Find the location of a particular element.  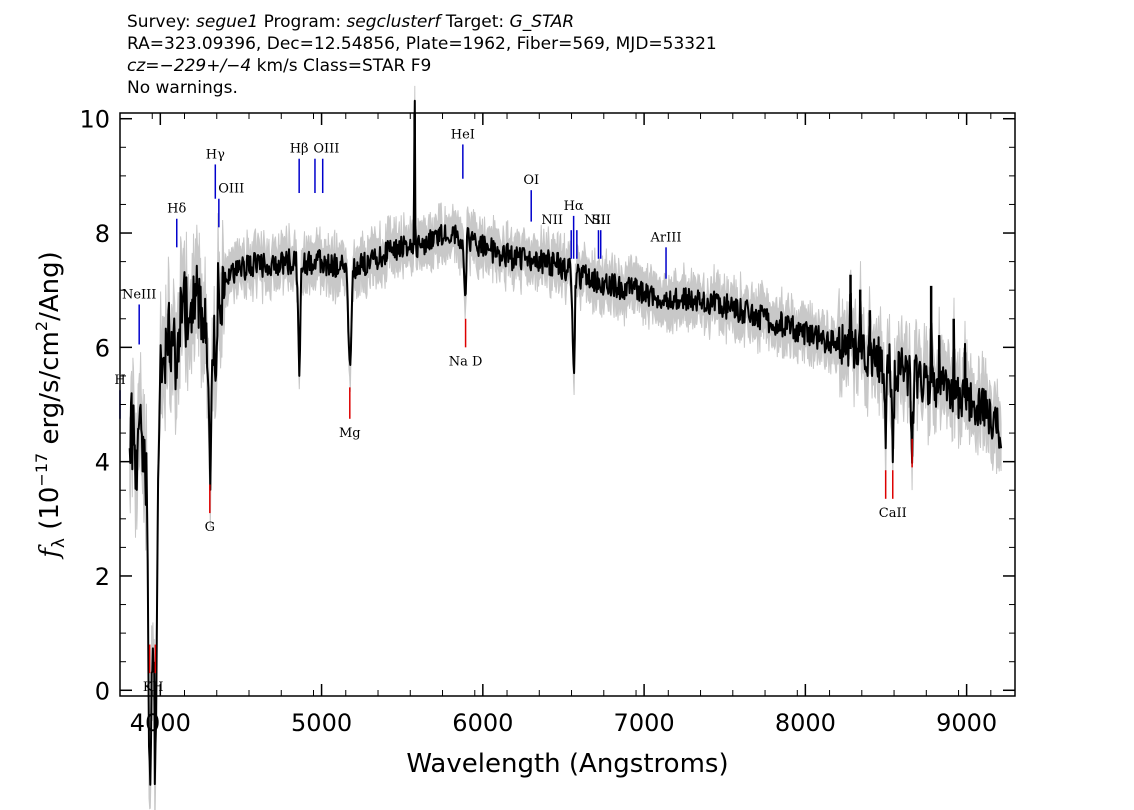

y-axis-label: fλ (10−17 erg/s/cm2/Ang) is located at coordinates (50, 405).